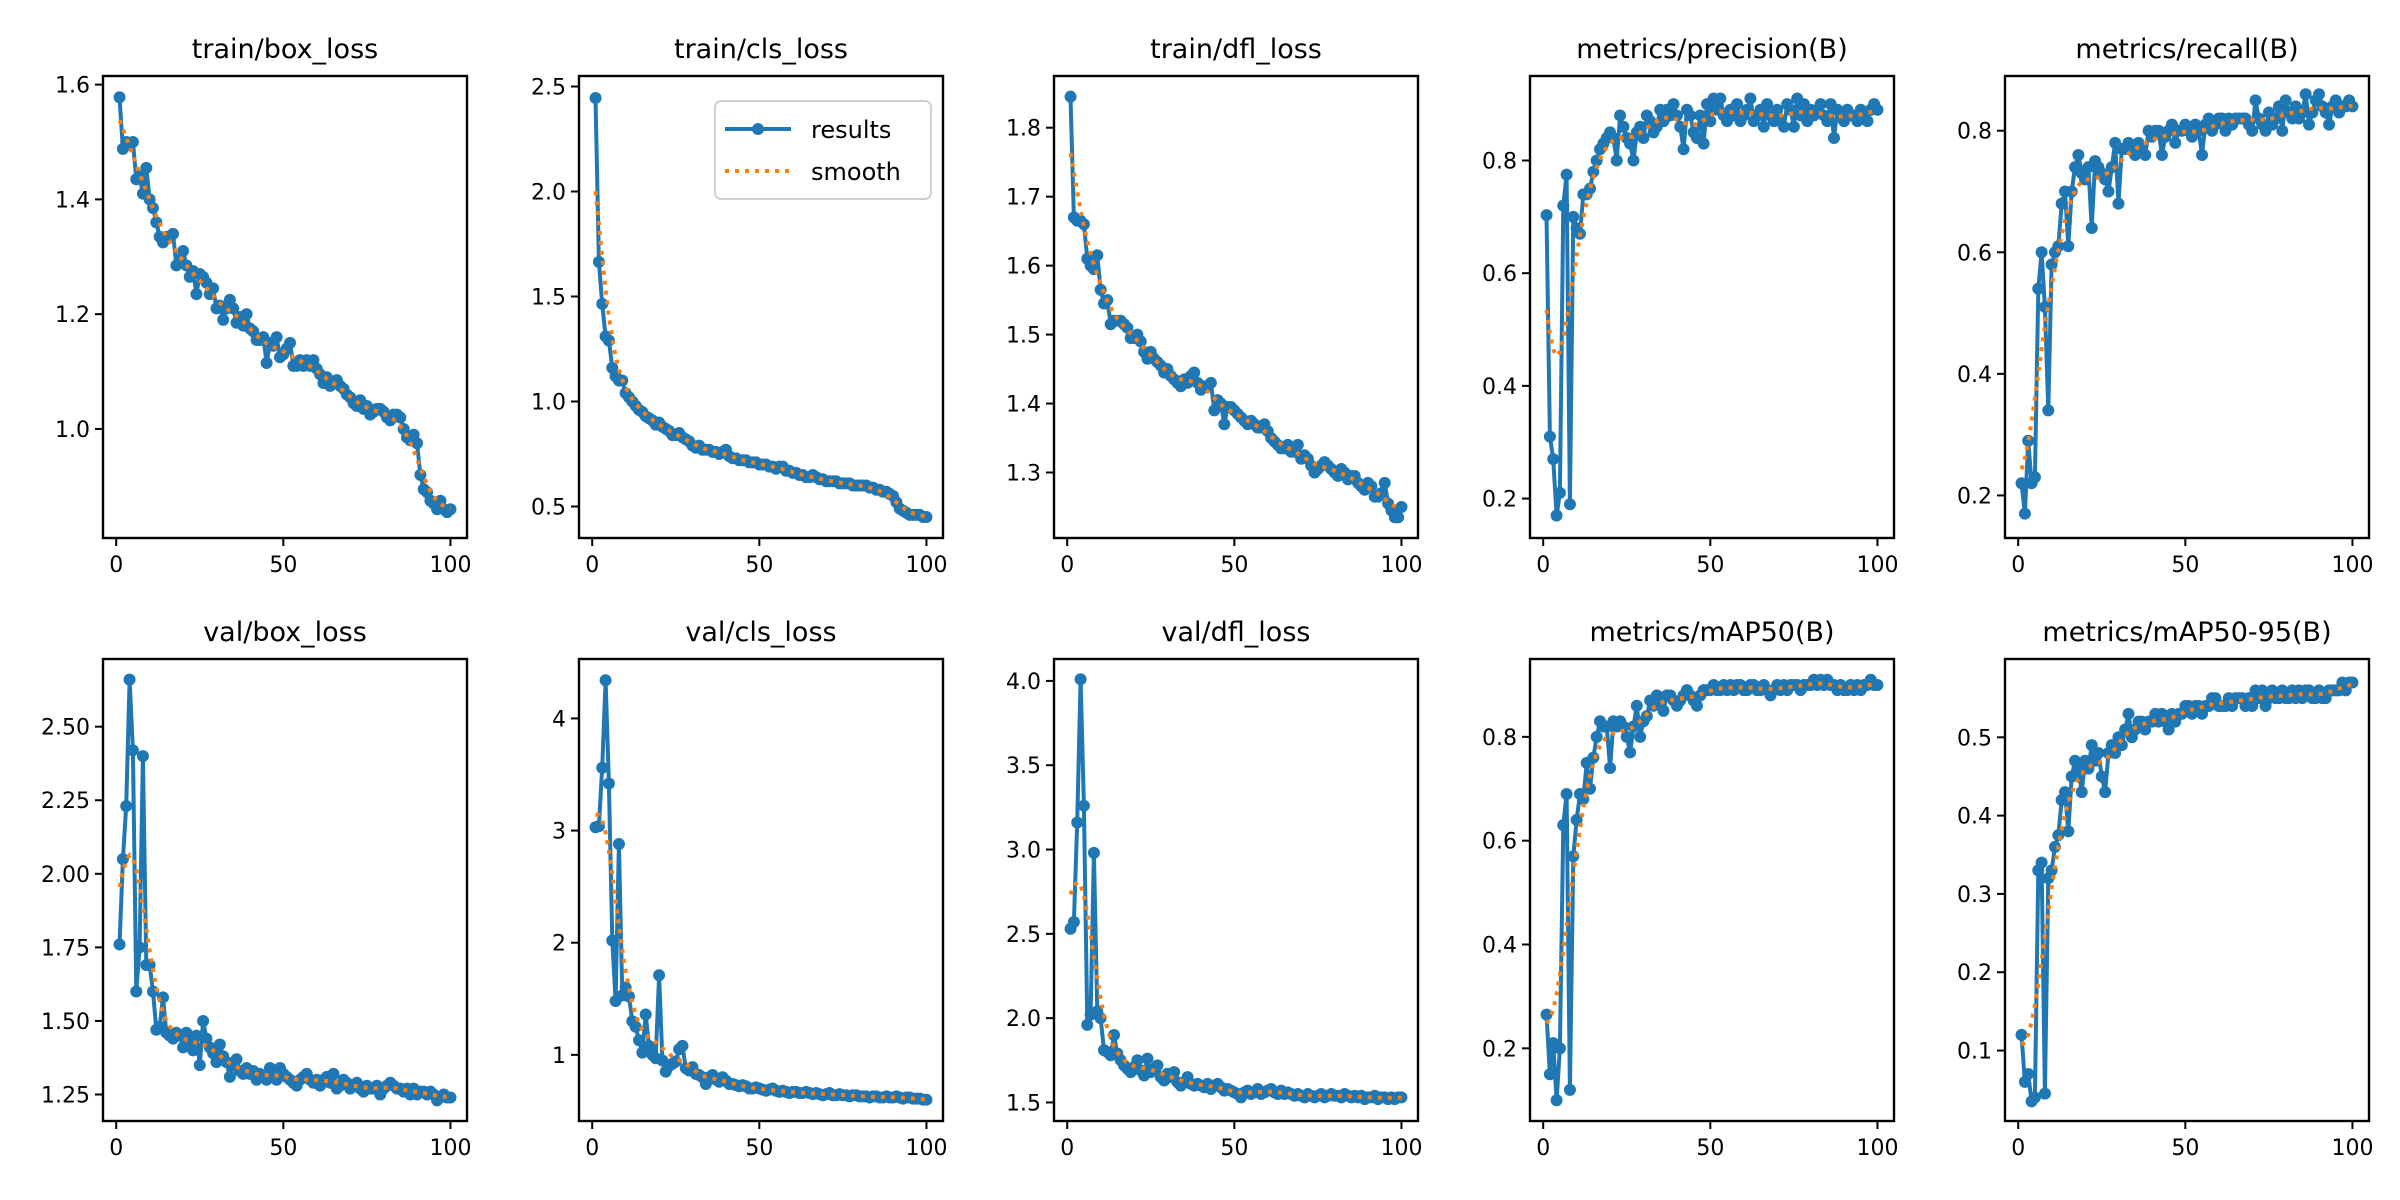  What do you see at coordinates (548, 193) in the screenshot?
I see `y-tick-label: 2.0` at bounding box center [548, 193].